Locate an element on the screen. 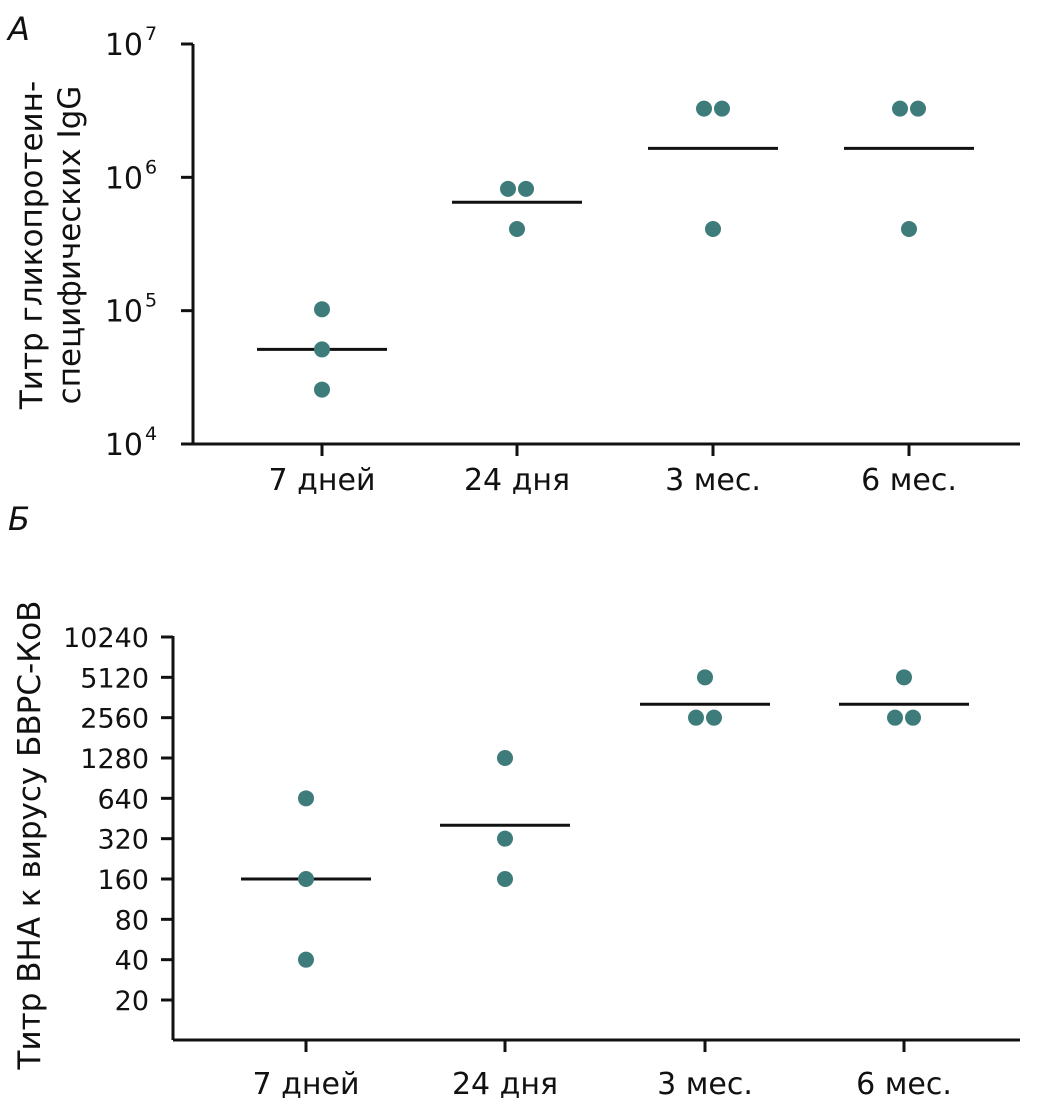 This screenshot has width=1039, height=1114. panel-a-y-tick-exp: 6 is located at coordinates (151, 167).